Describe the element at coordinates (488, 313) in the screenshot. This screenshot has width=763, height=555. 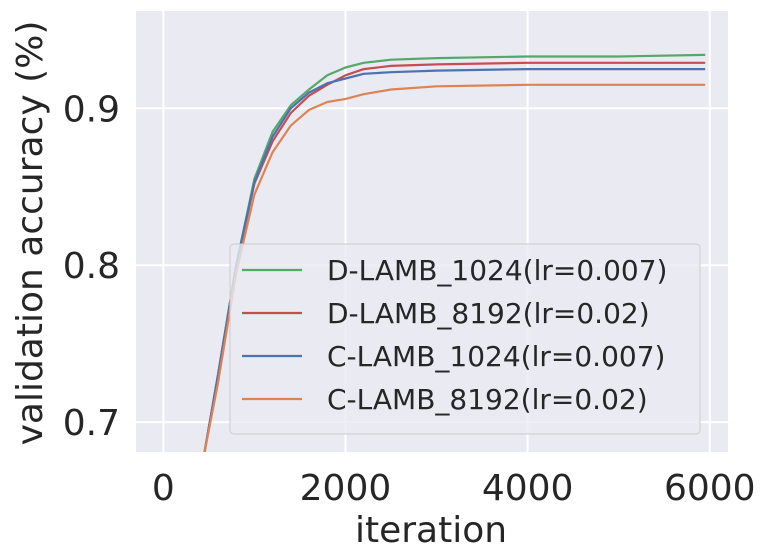
I see `legend-label: D-LAMB_8192(lr=0.02)` at that location.